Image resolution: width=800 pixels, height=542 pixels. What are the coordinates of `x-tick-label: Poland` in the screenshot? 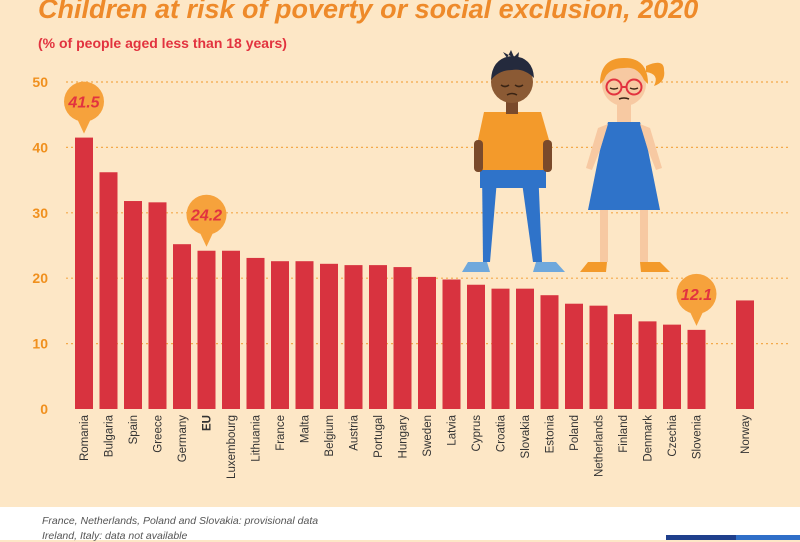 It's located at (575, 433).